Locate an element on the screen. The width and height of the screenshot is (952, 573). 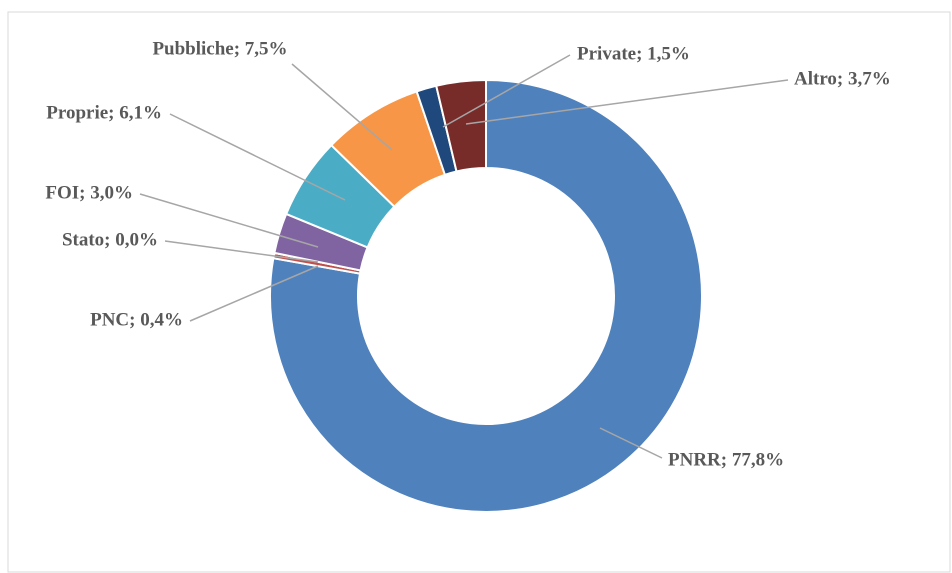
data-label: Pubbliche; 7,5% is located at coordinates (219, 48).